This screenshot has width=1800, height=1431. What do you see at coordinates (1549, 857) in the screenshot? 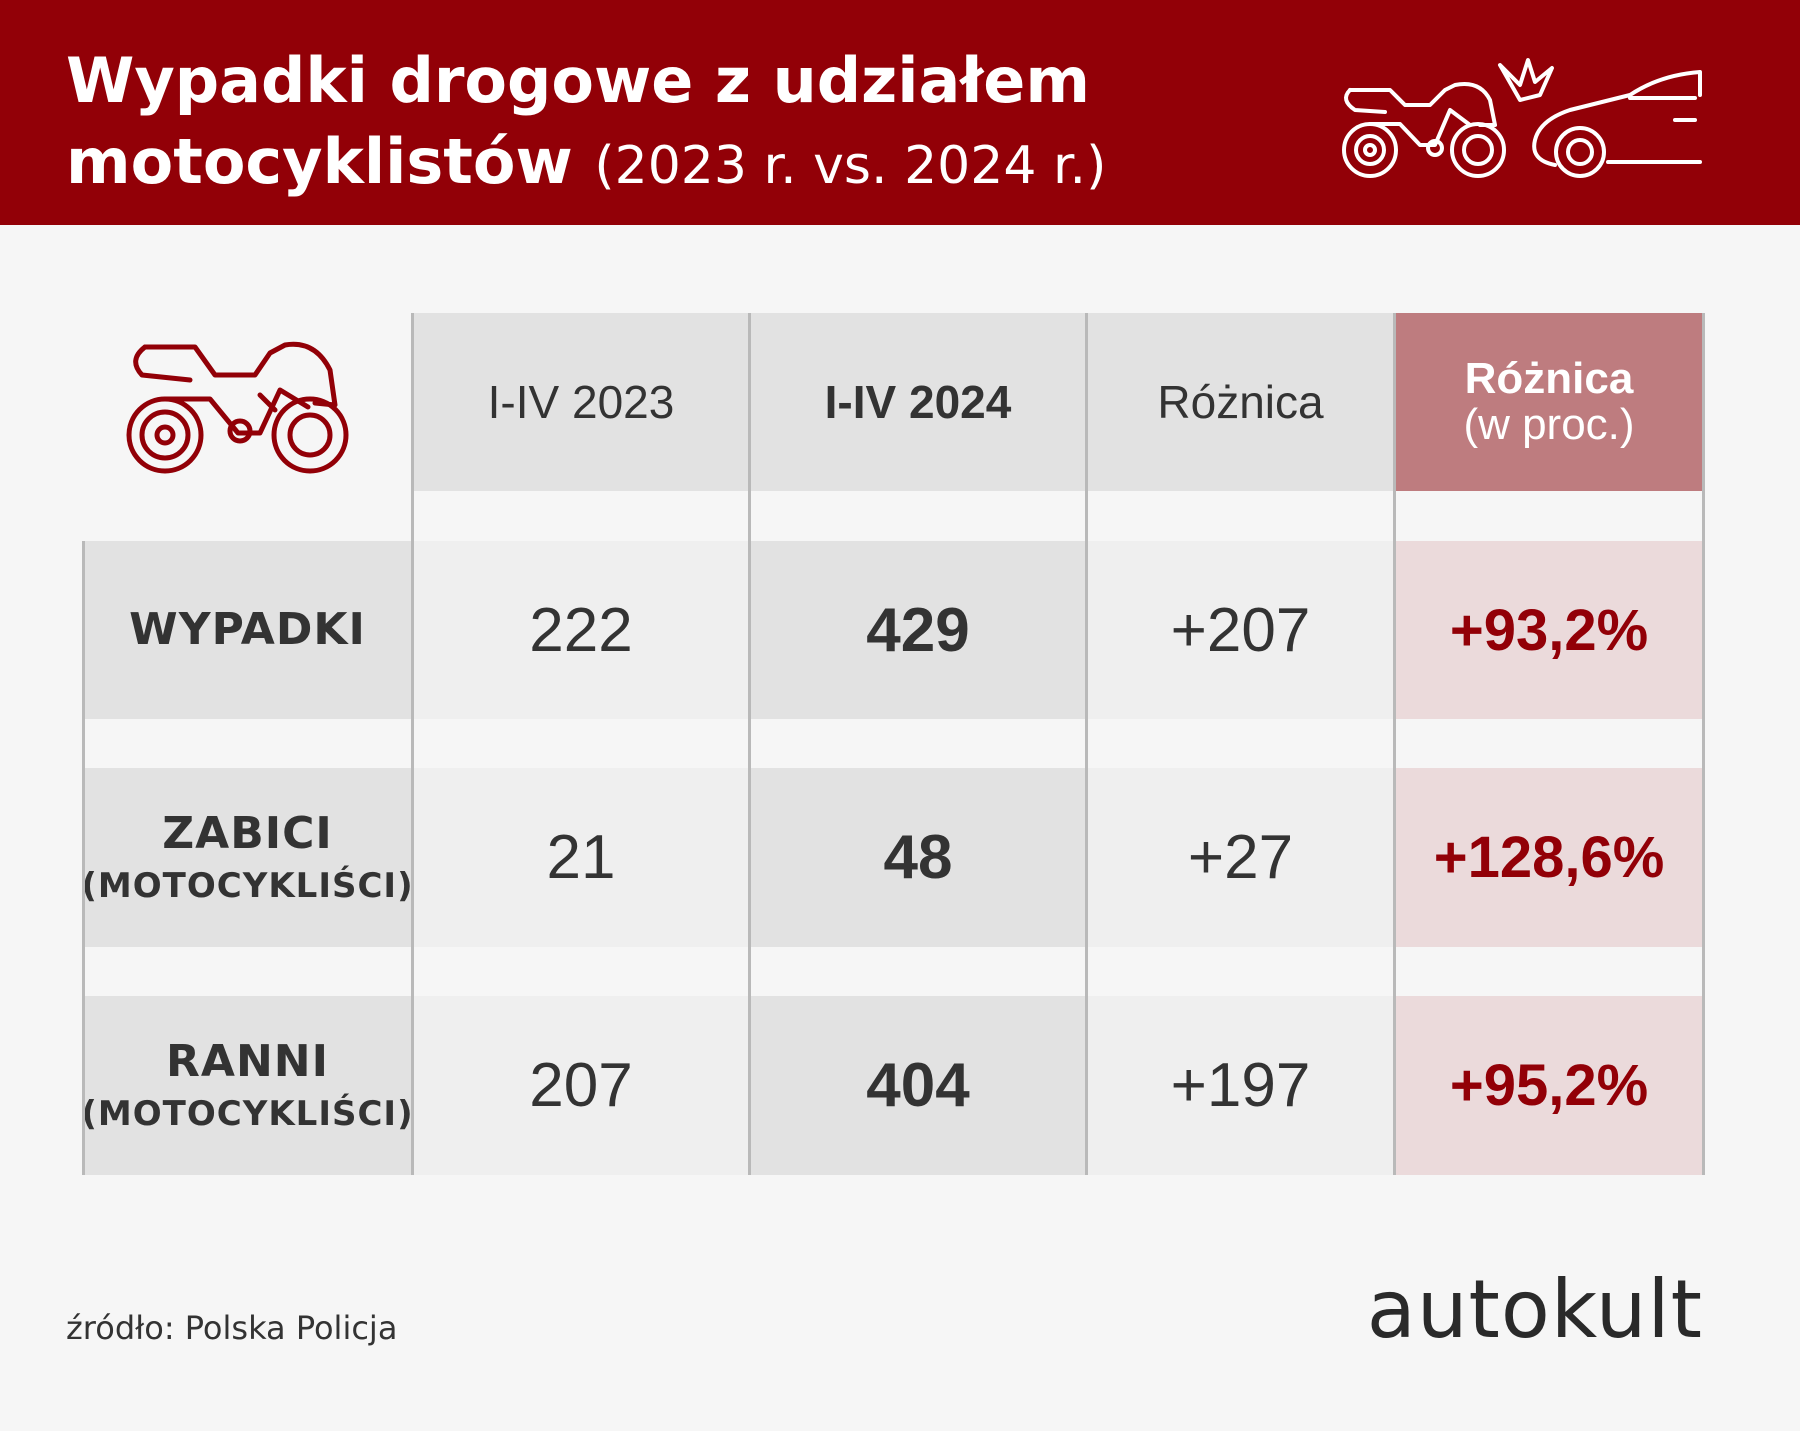
I see `cell-zabici-pct: +128,6%` at bounding box center [1549, 857].